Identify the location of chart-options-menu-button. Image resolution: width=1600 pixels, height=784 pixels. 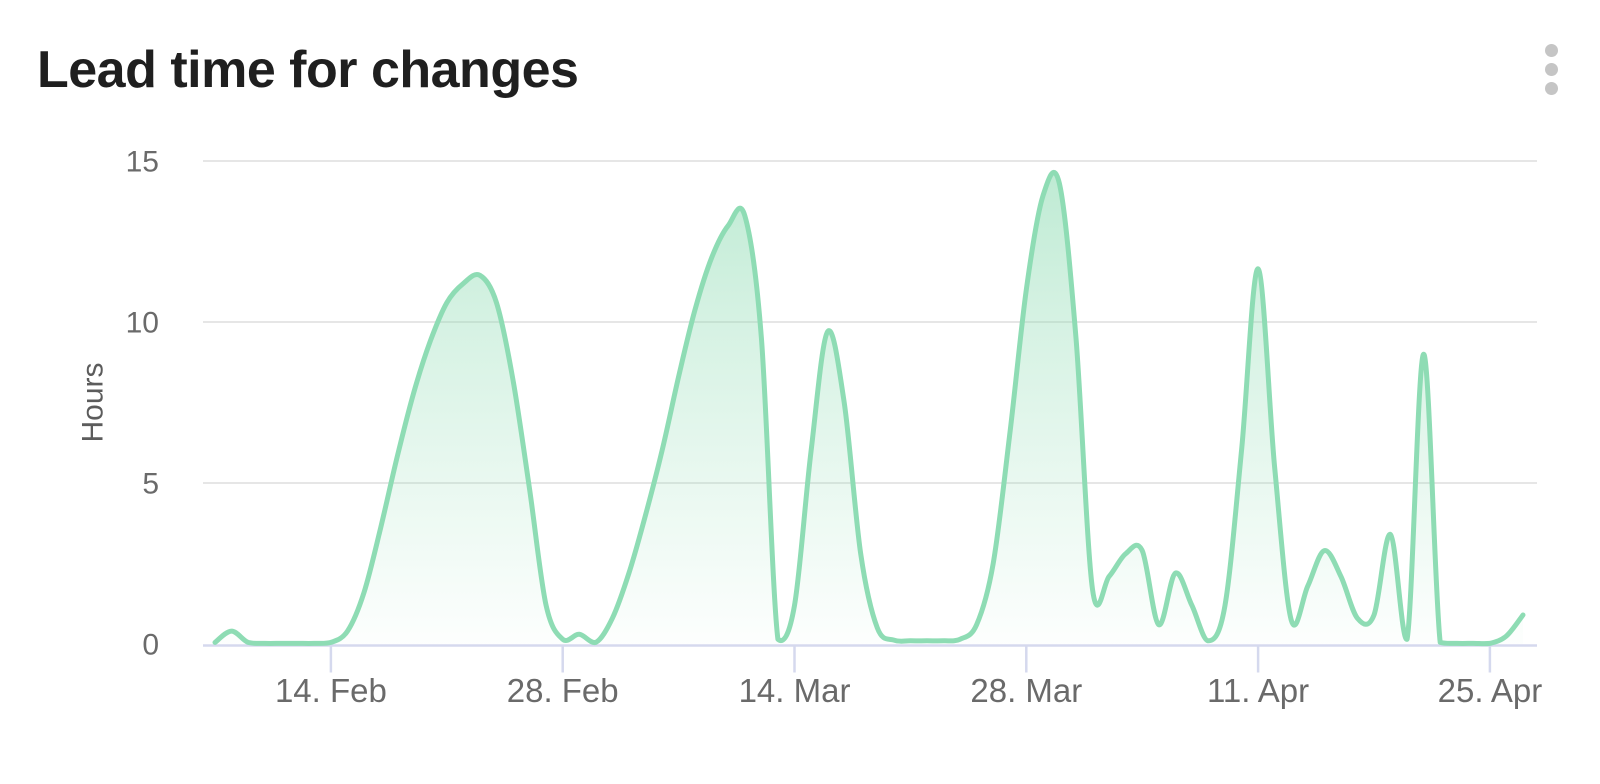
(1551, 69).